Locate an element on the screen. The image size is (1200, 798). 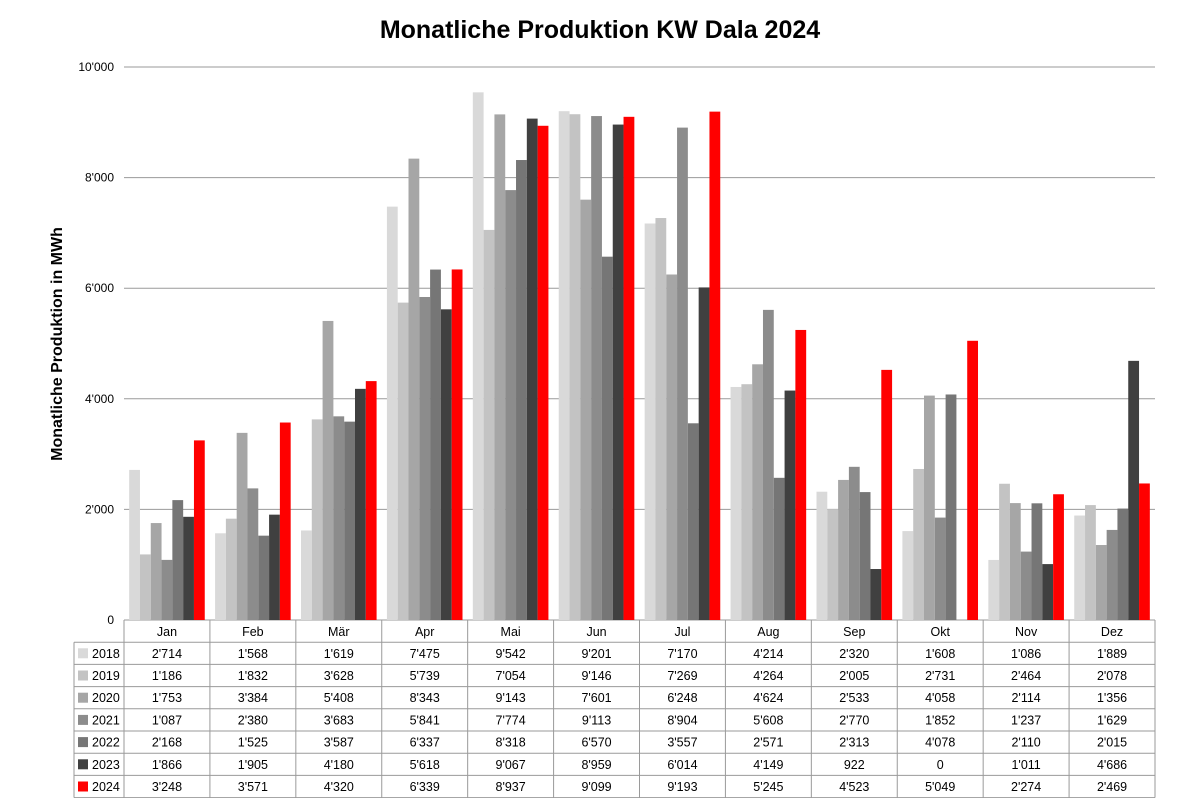
table-cell-value: 1'186 is located at coordinates (167, 676).